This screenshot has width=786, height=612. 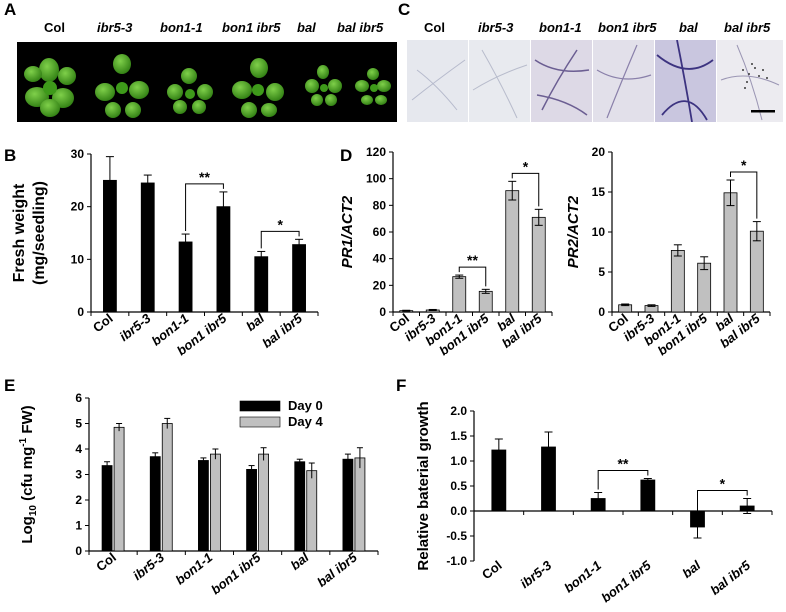 What do you see at coordinates (39, 233) in the screenshot?
I see `y-axis-label: (mg/seedling)` at bounding box center [39, 233].